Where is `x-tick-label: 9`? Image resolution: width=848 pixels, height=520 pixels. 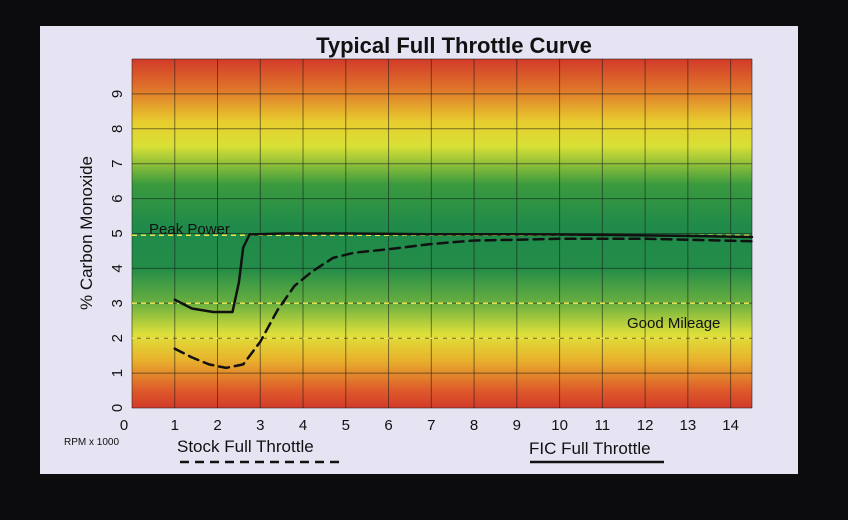 x-tick-label: 9 is located at coordinates (517, 425).